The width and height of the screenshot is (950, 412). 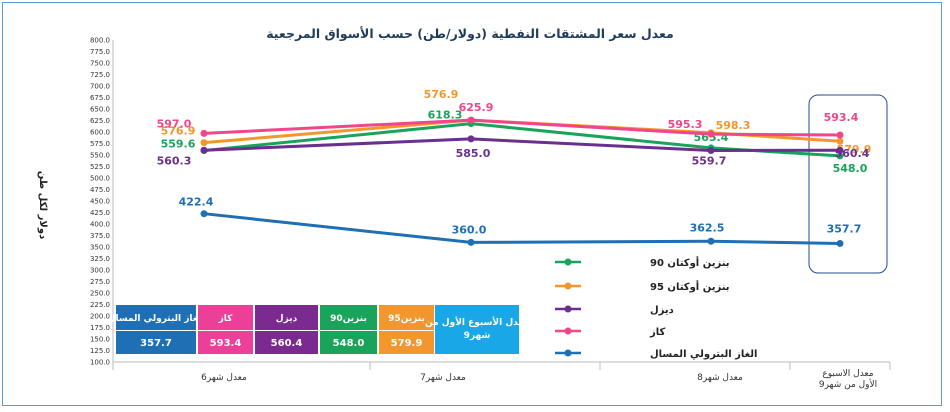 I want to click on data-label: 548.0, so click(x=850, y=168).